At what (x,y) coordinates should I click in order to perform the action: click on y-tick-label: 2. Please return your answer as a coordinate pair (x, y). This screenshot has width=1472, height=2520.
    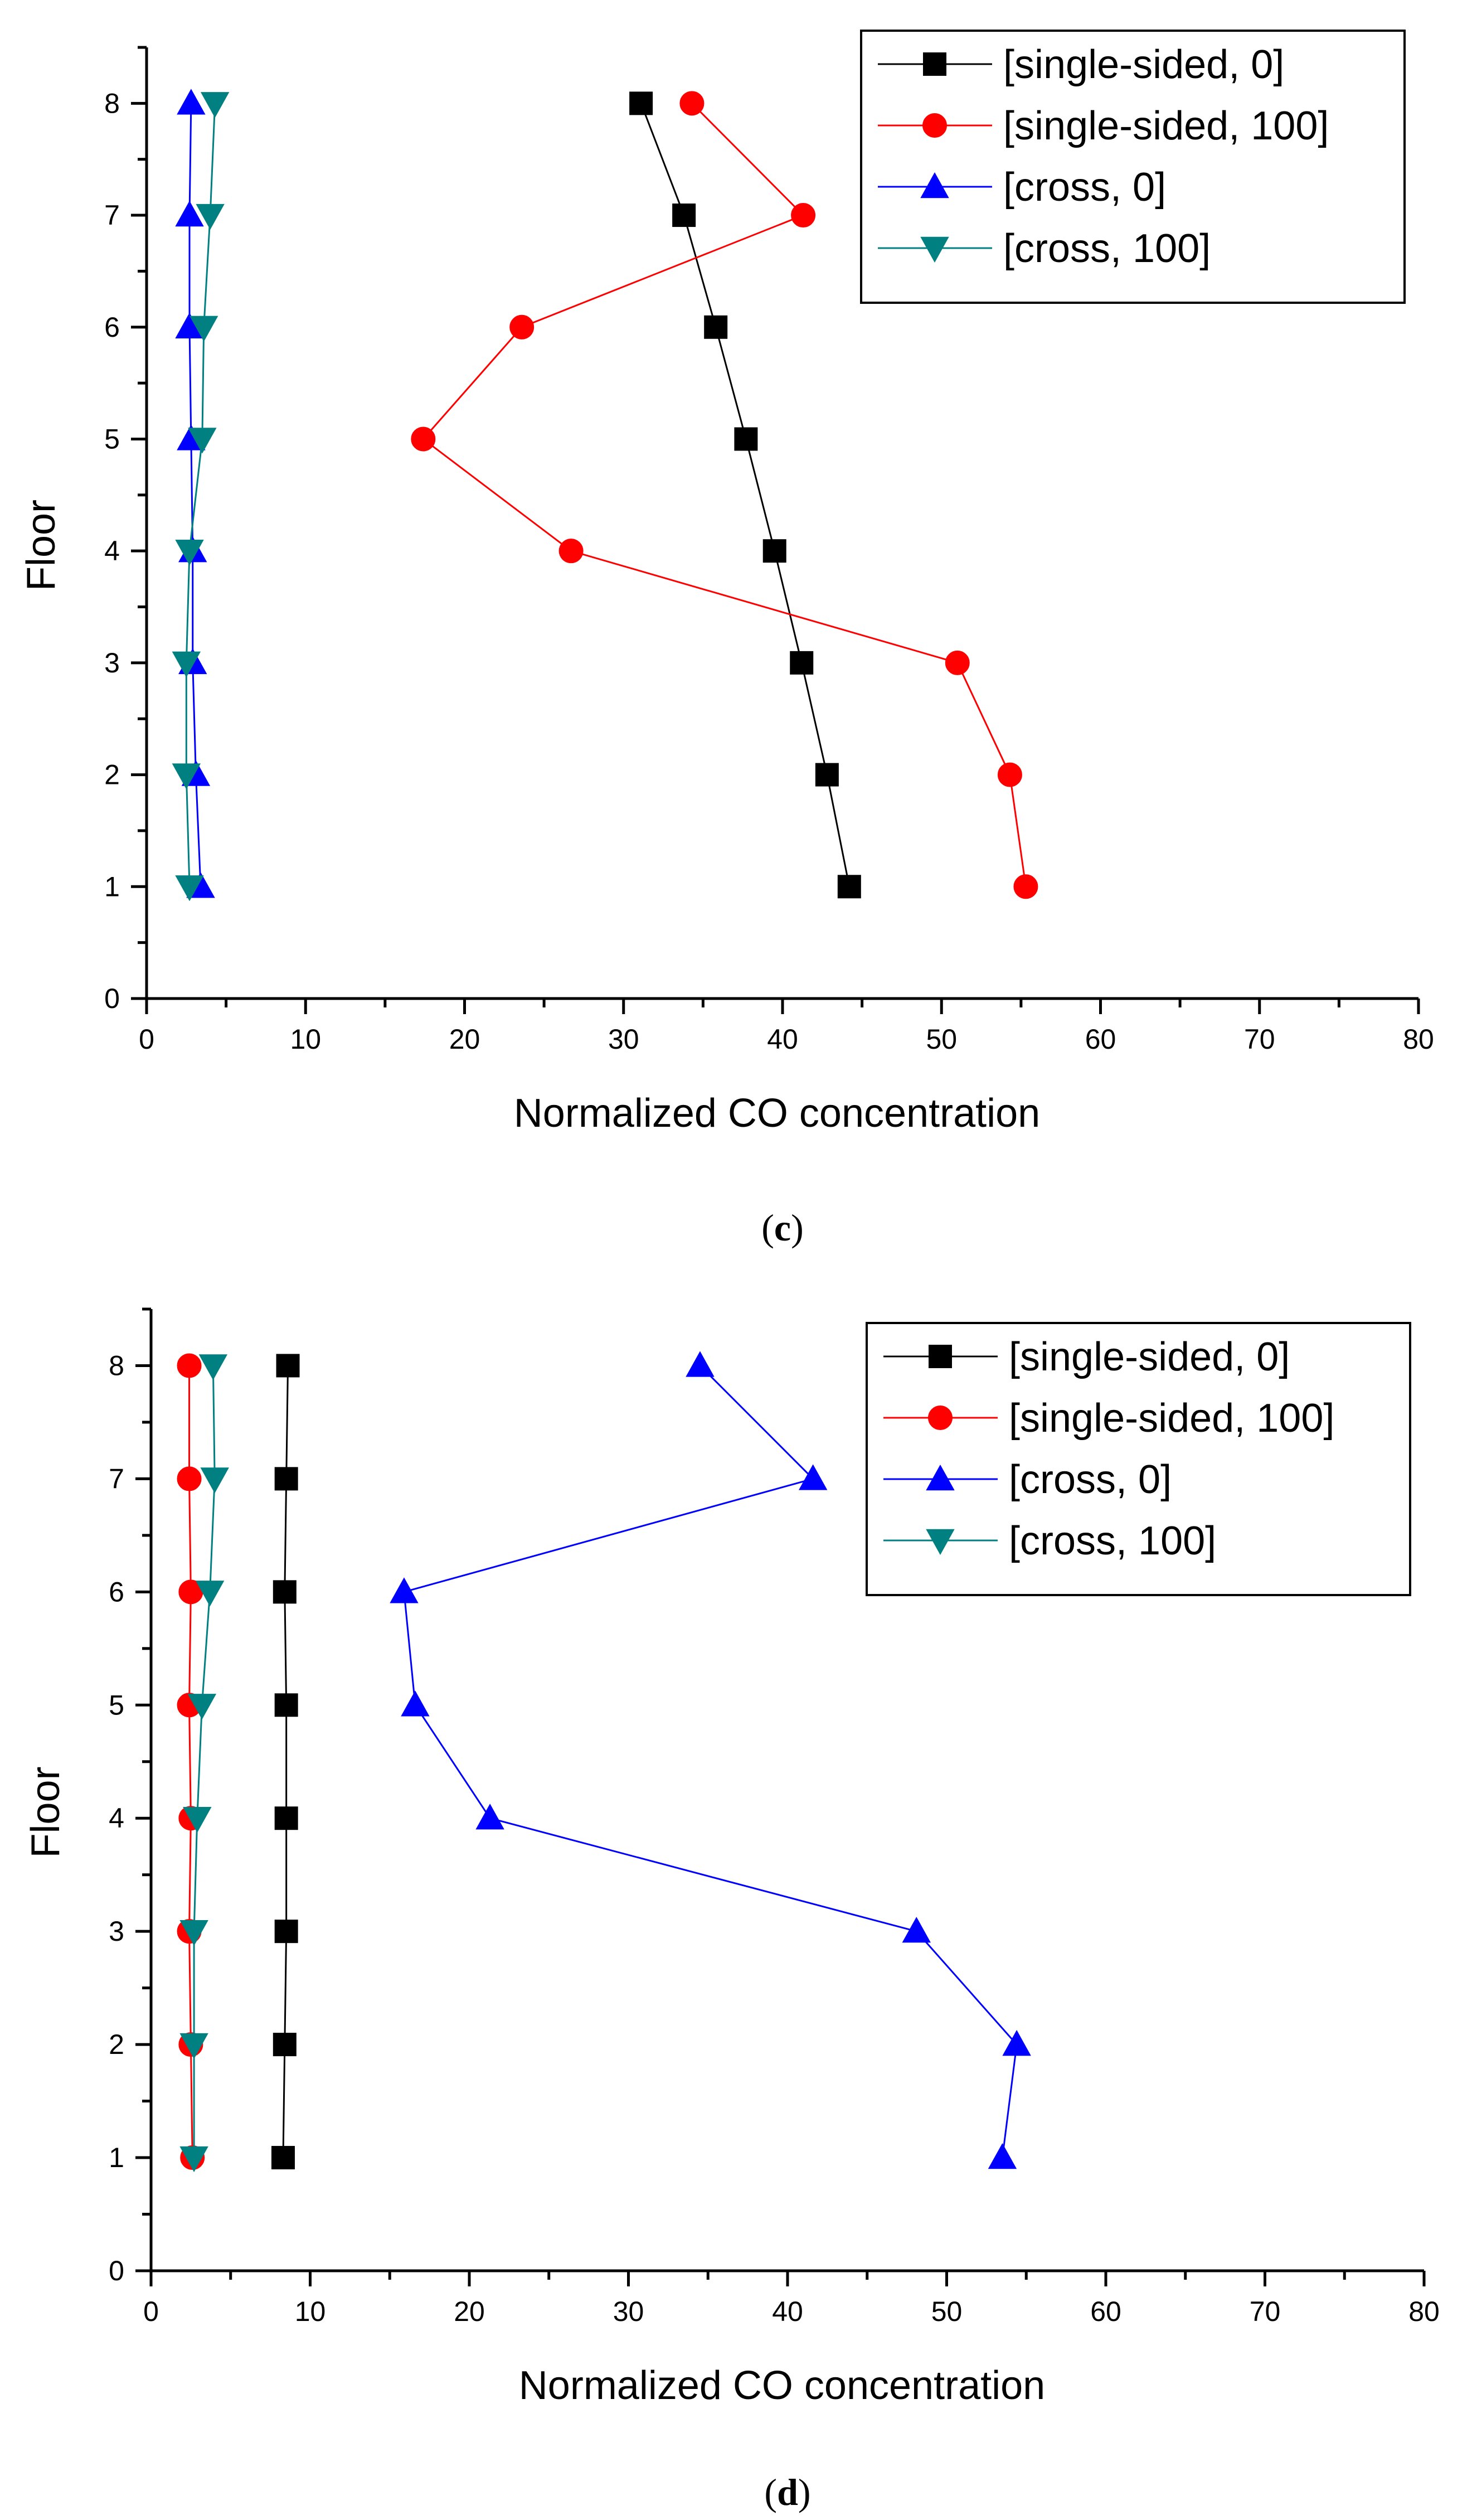
    Looking at the image, I should click on (116, 2044).